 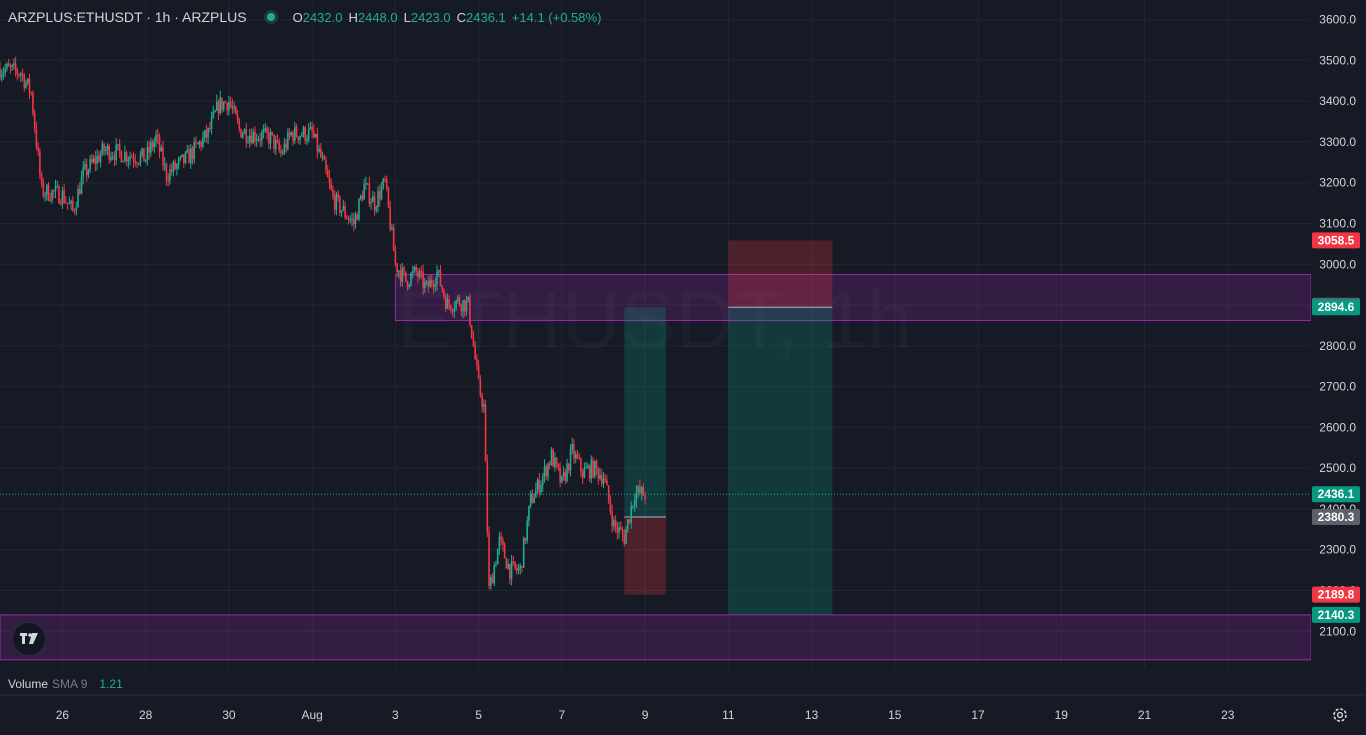 I want to click on close-value: 2436.1, so click(x=486, y=17).